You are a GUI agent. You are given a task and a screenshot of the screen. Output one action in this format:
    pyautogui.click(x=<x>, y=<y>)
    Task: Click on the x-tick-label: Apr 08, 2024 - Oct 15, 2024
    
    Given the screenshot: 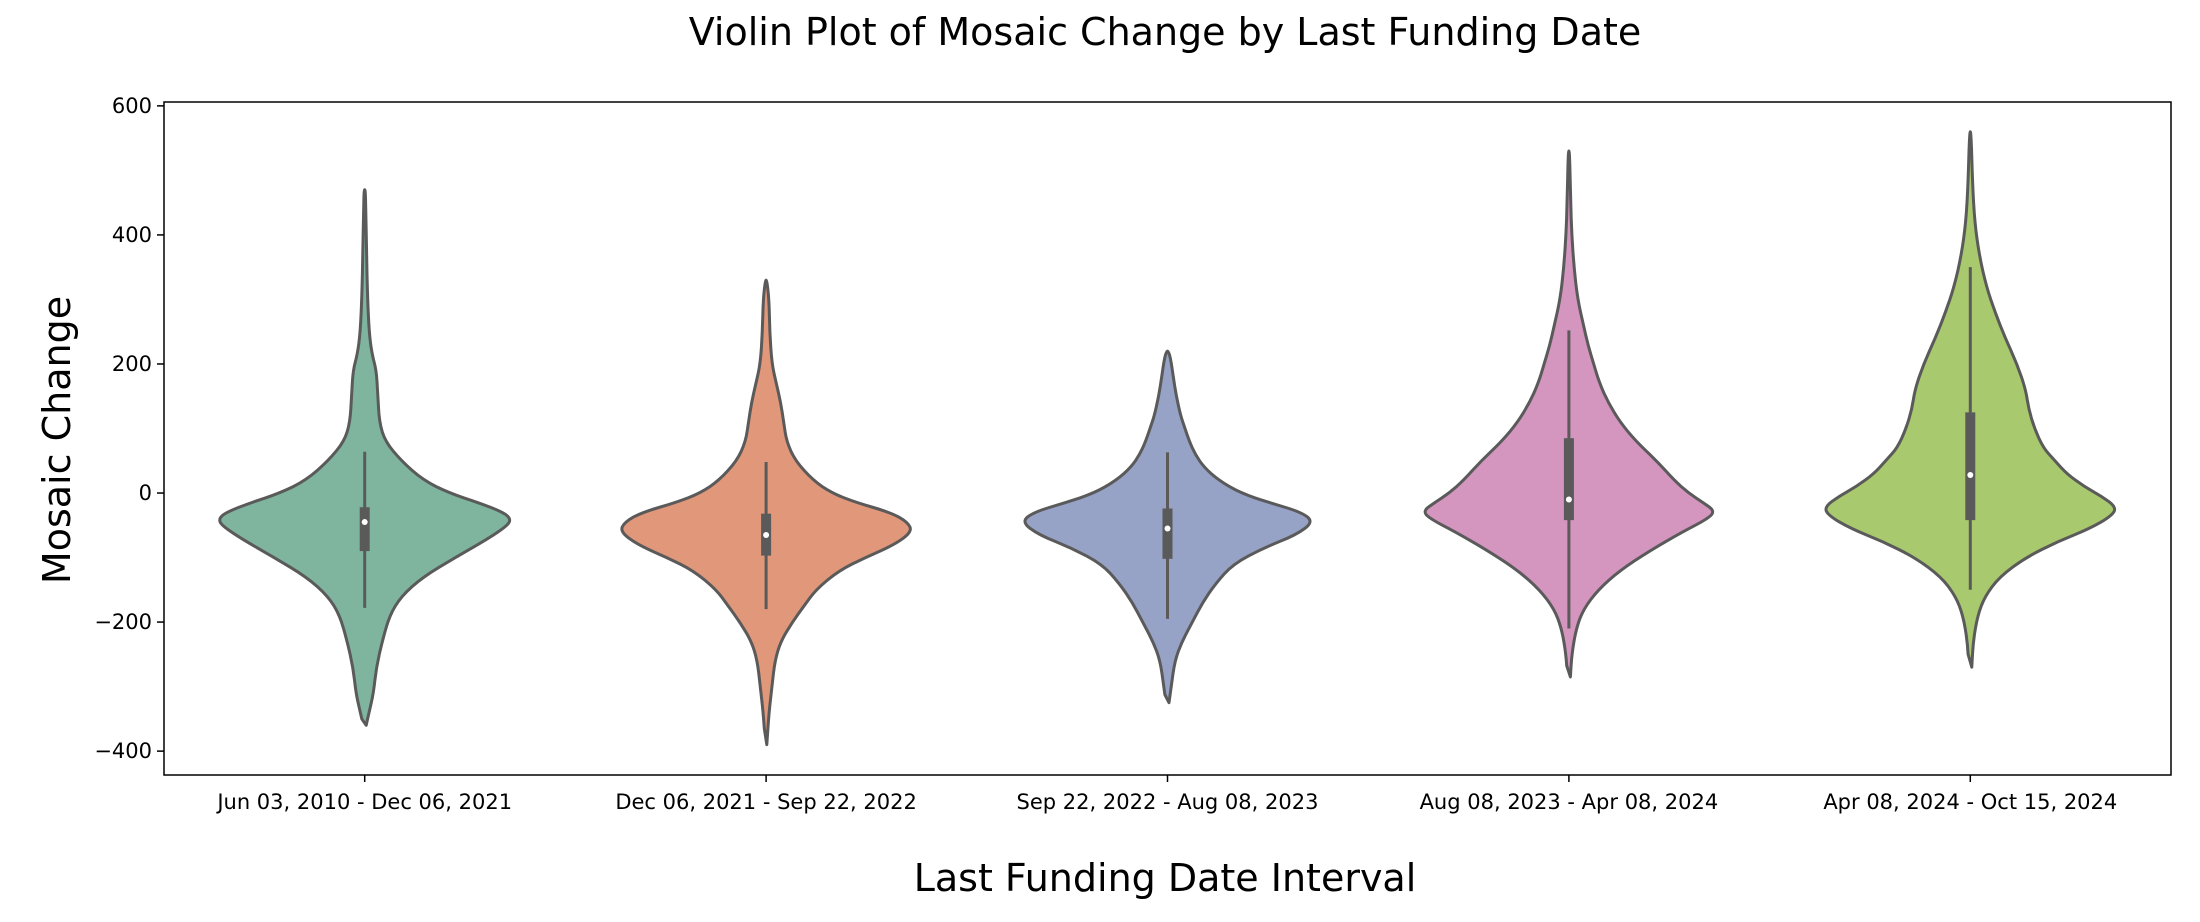 What is the action you would take?
    pyautogui.click(x=1970, y=802)
    